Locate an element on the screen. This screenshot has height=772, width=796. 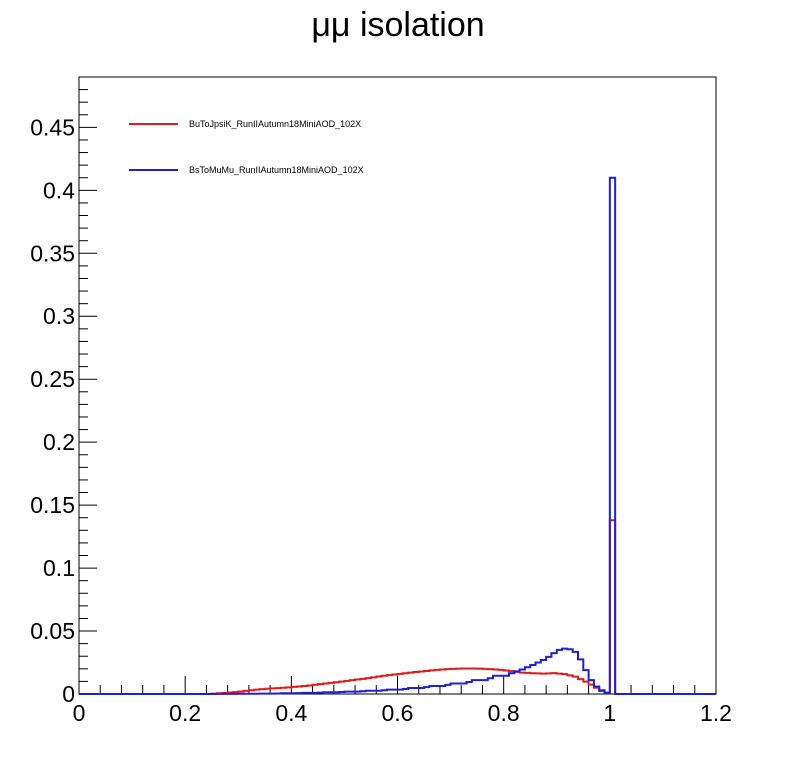
y-tick-label: 0.4 is located at coordinates (59, 190).